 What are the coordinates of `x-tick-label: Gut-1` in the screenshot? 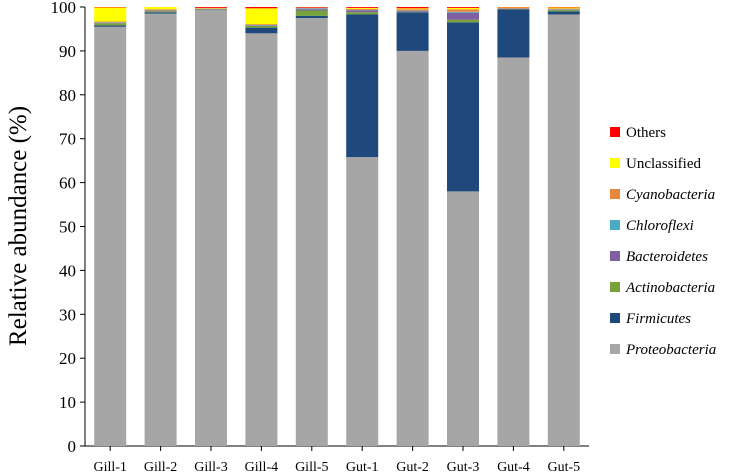 It's located at (362, 467).